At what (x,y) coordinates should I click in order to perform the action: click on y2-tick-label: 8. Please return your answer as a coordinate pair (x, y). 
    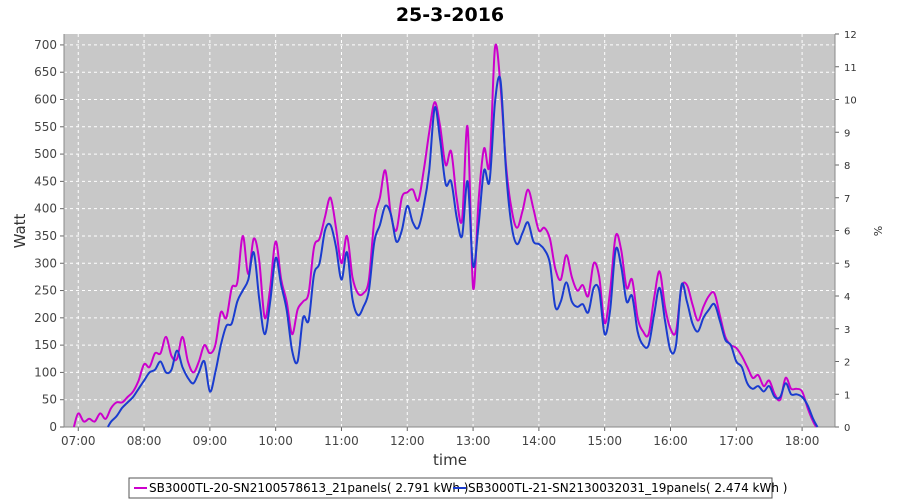
    Looking at the image, I should click on (847, 166).